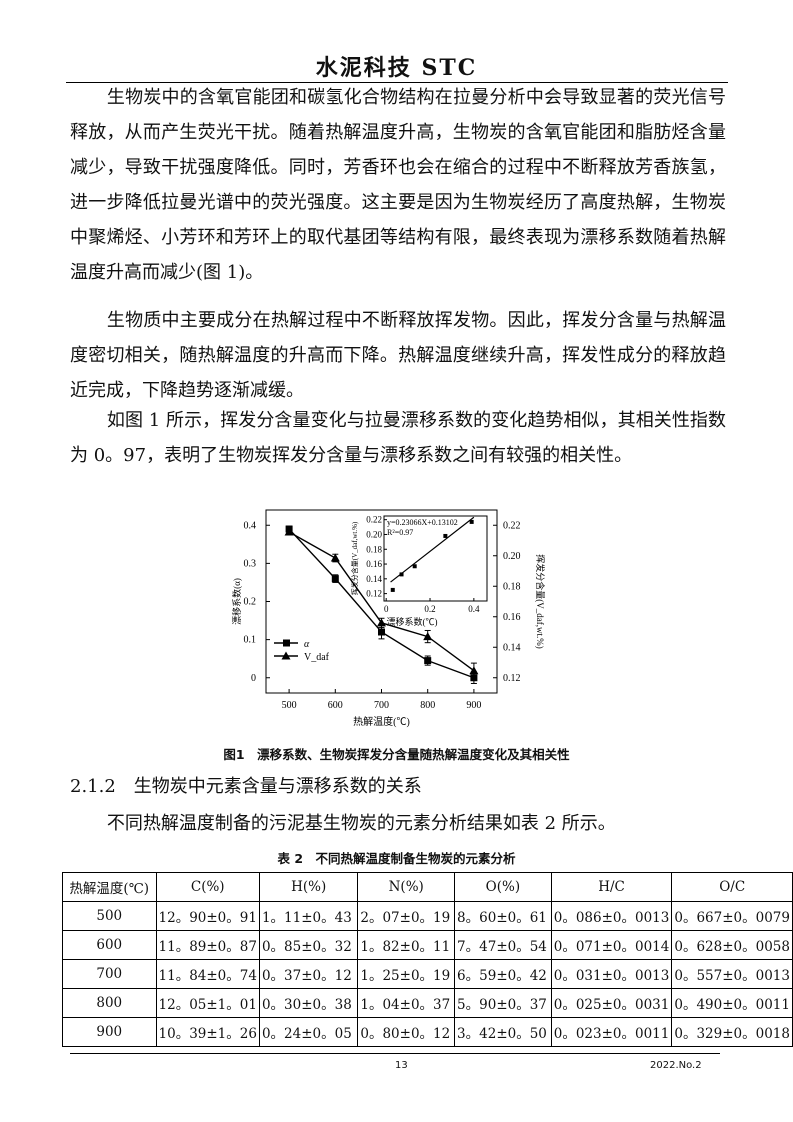 Image resolution: width=793 pixels, height=1122 pixels. I want to click on header-rule, so click(397, 82).